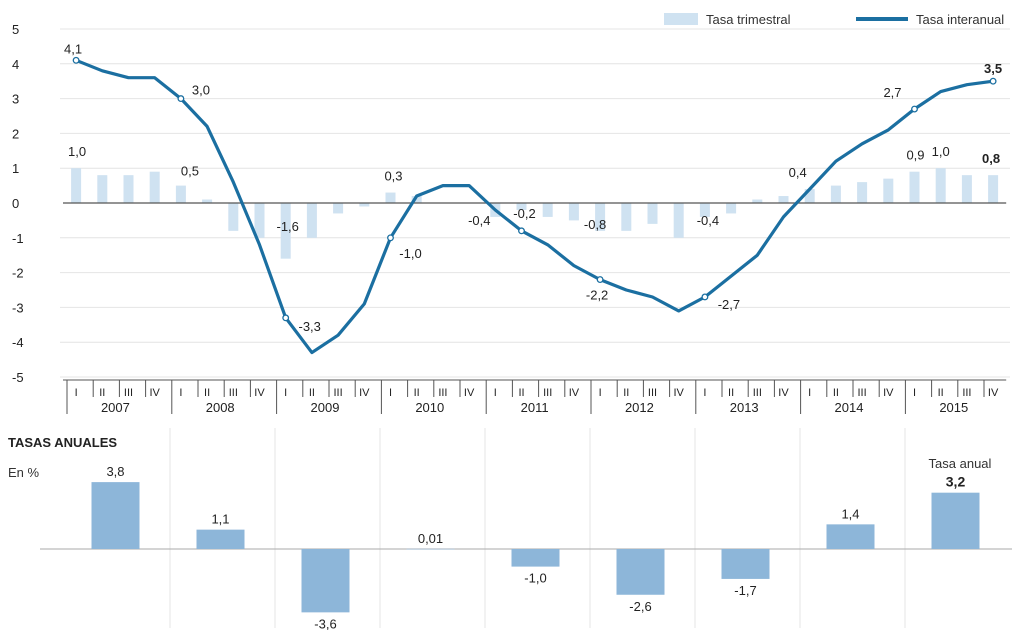  Describe the element at coordinates (15, 99) in the screenshot. I see `y-tick-label: 3` at that location.